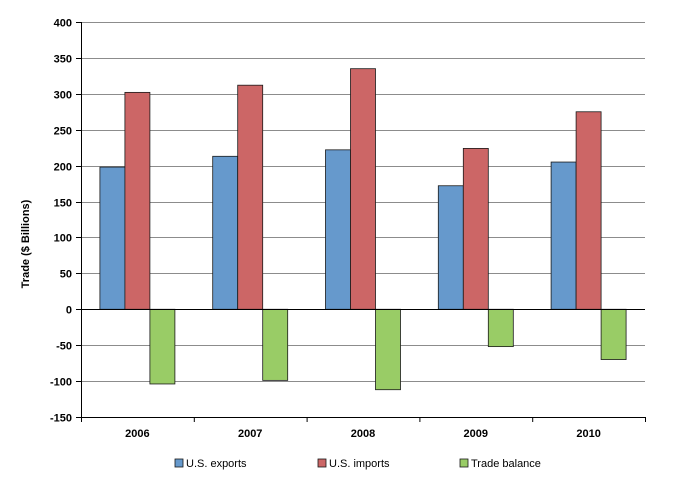 This screenshot has height=495, width=682. I want to click on bar-u-s-exports-2007, so click(225, 232).